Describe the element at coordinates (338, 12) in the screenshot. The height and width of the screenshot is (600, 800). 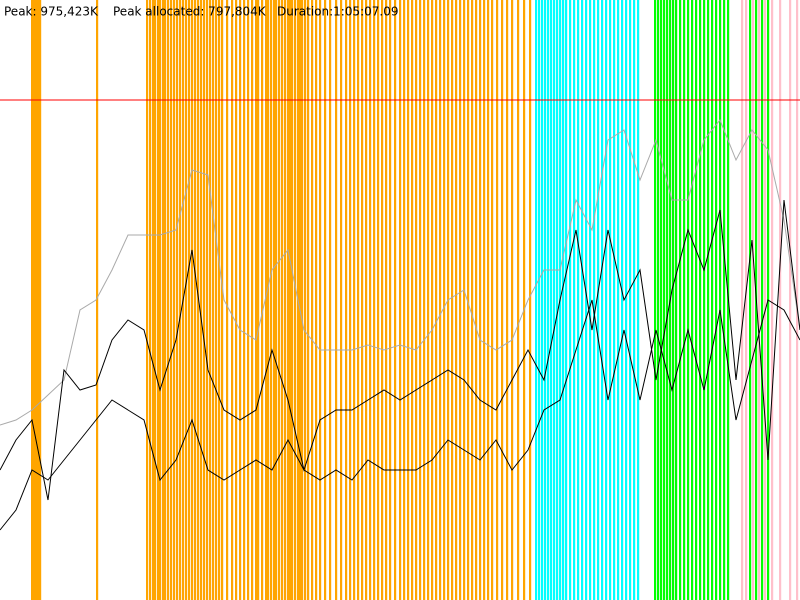
I see `duration-label: Duration:1:05:07.09` at that location.